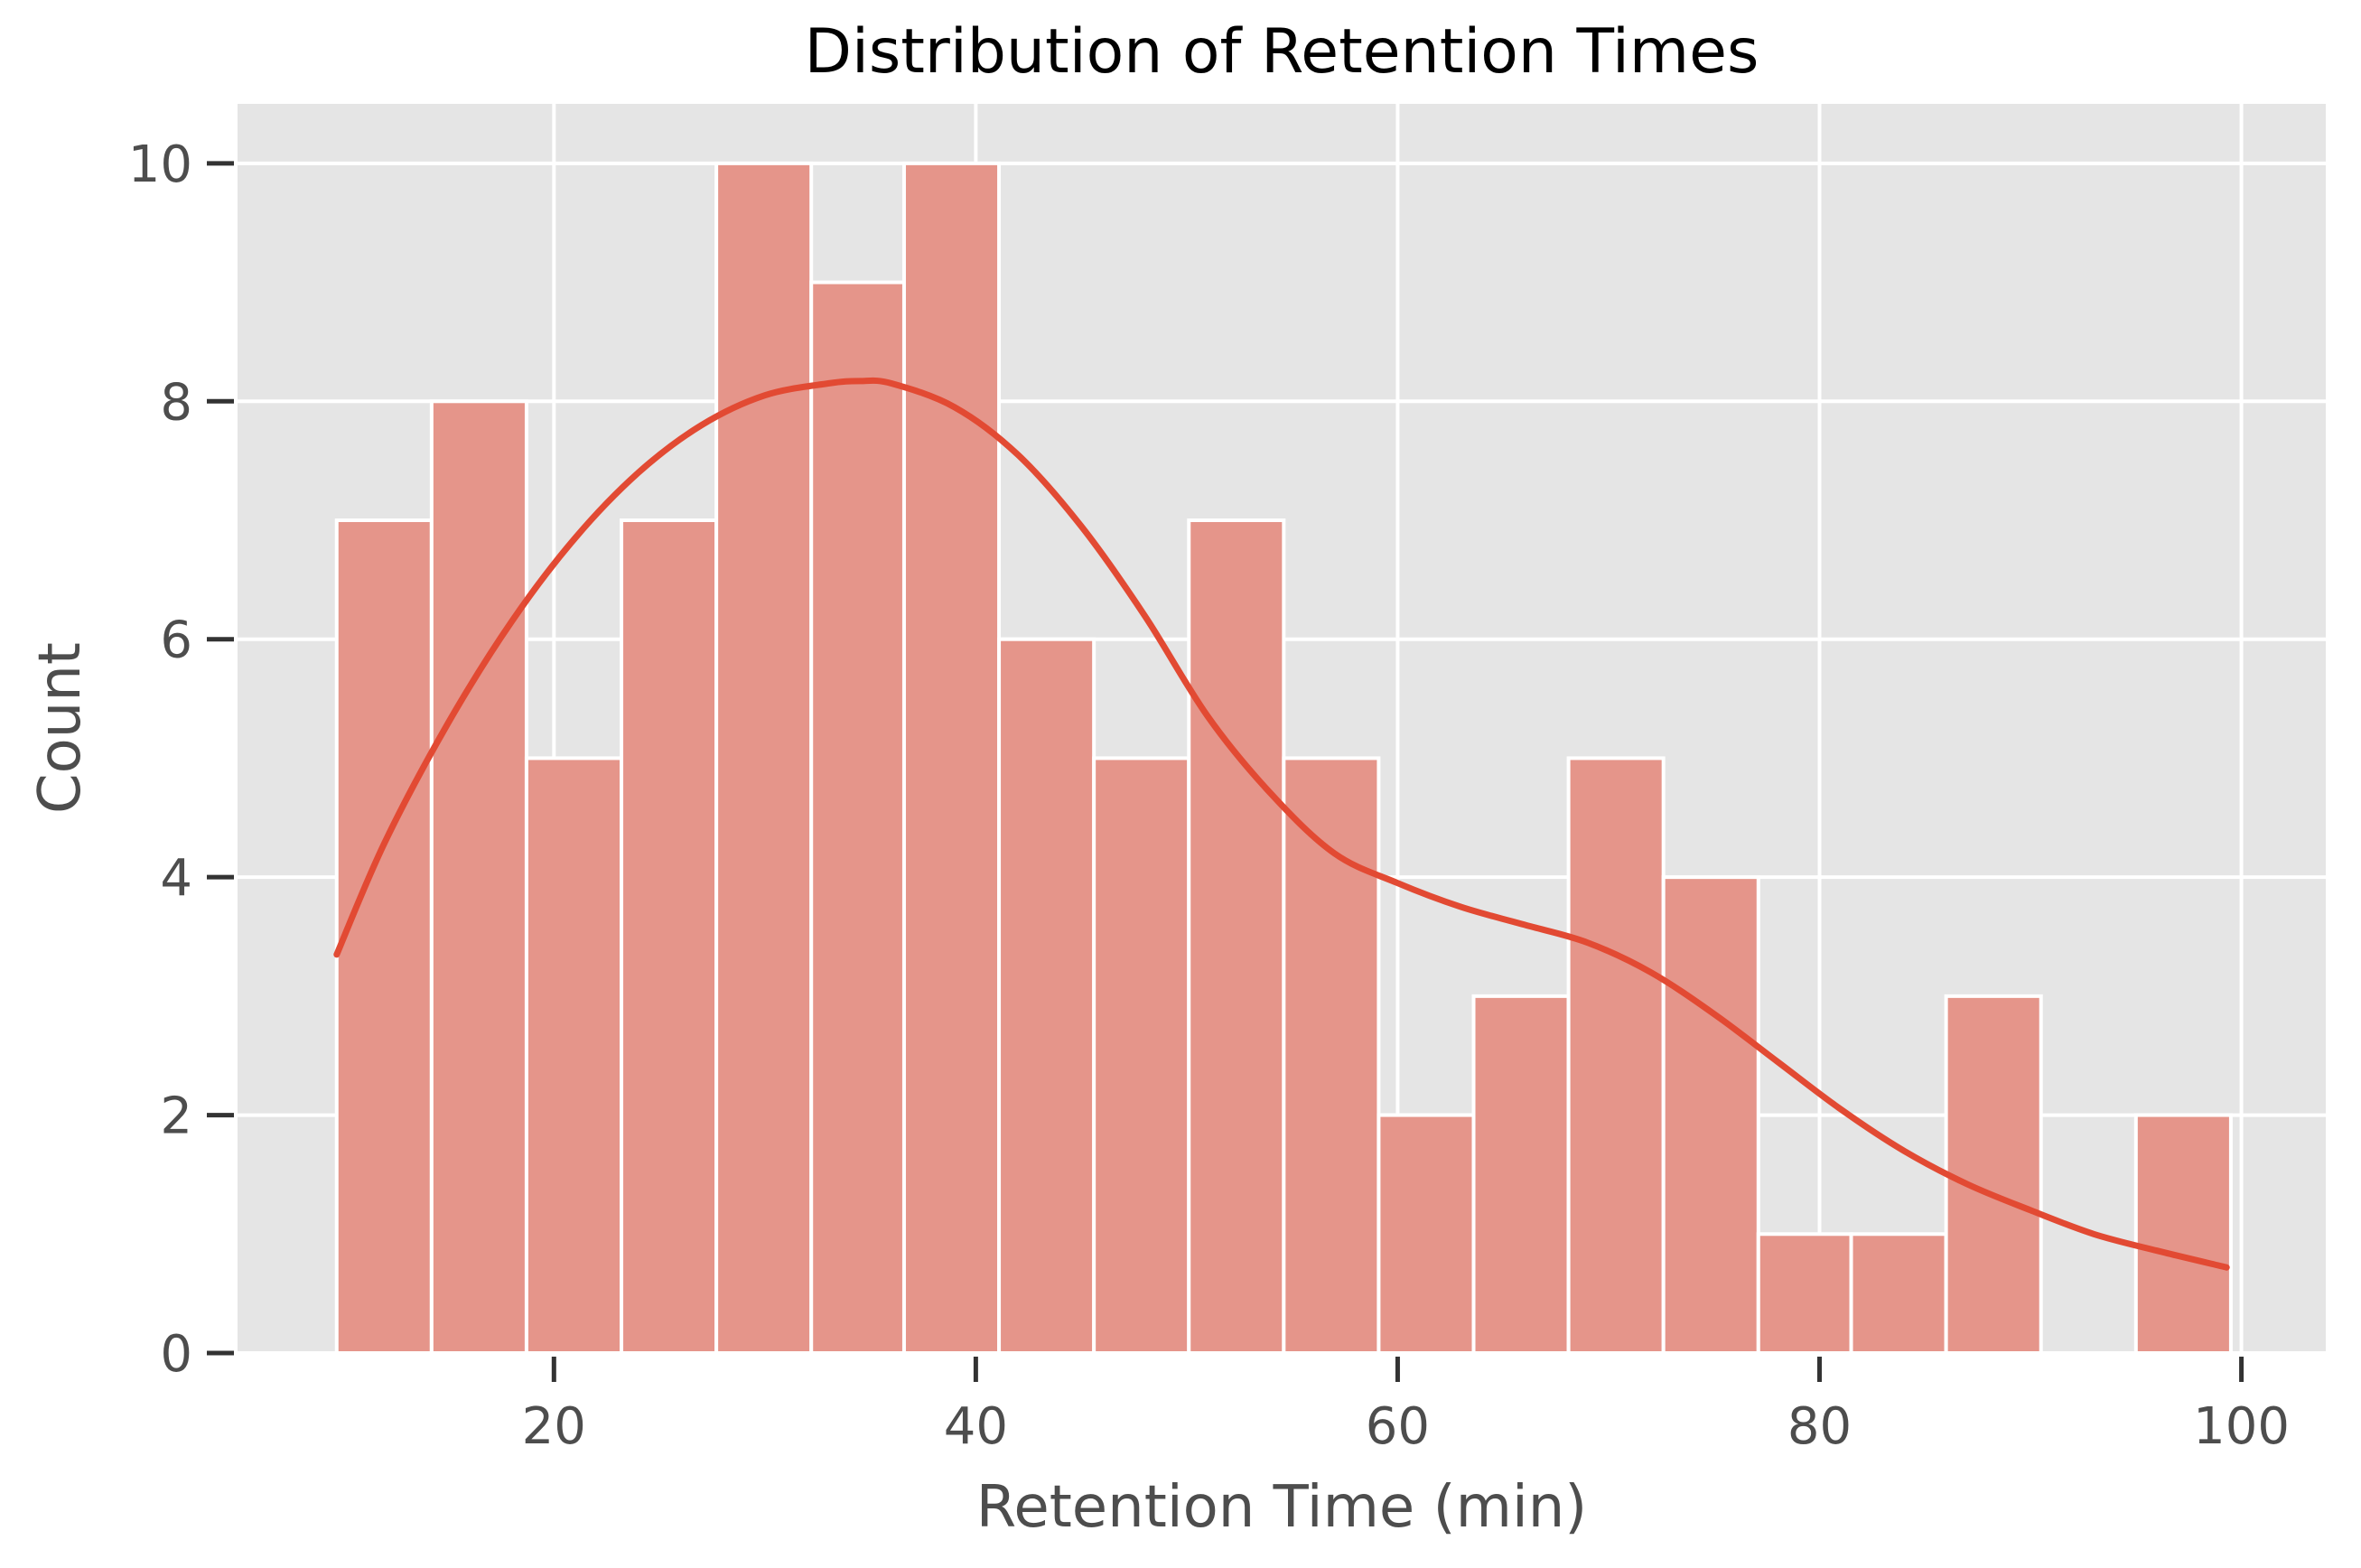 The width and height of the screenshot is (2361, 1568). Describe the element at coordinates (1819, 1426) in the screenshot. I see `x-tick-label: 80` at that location.